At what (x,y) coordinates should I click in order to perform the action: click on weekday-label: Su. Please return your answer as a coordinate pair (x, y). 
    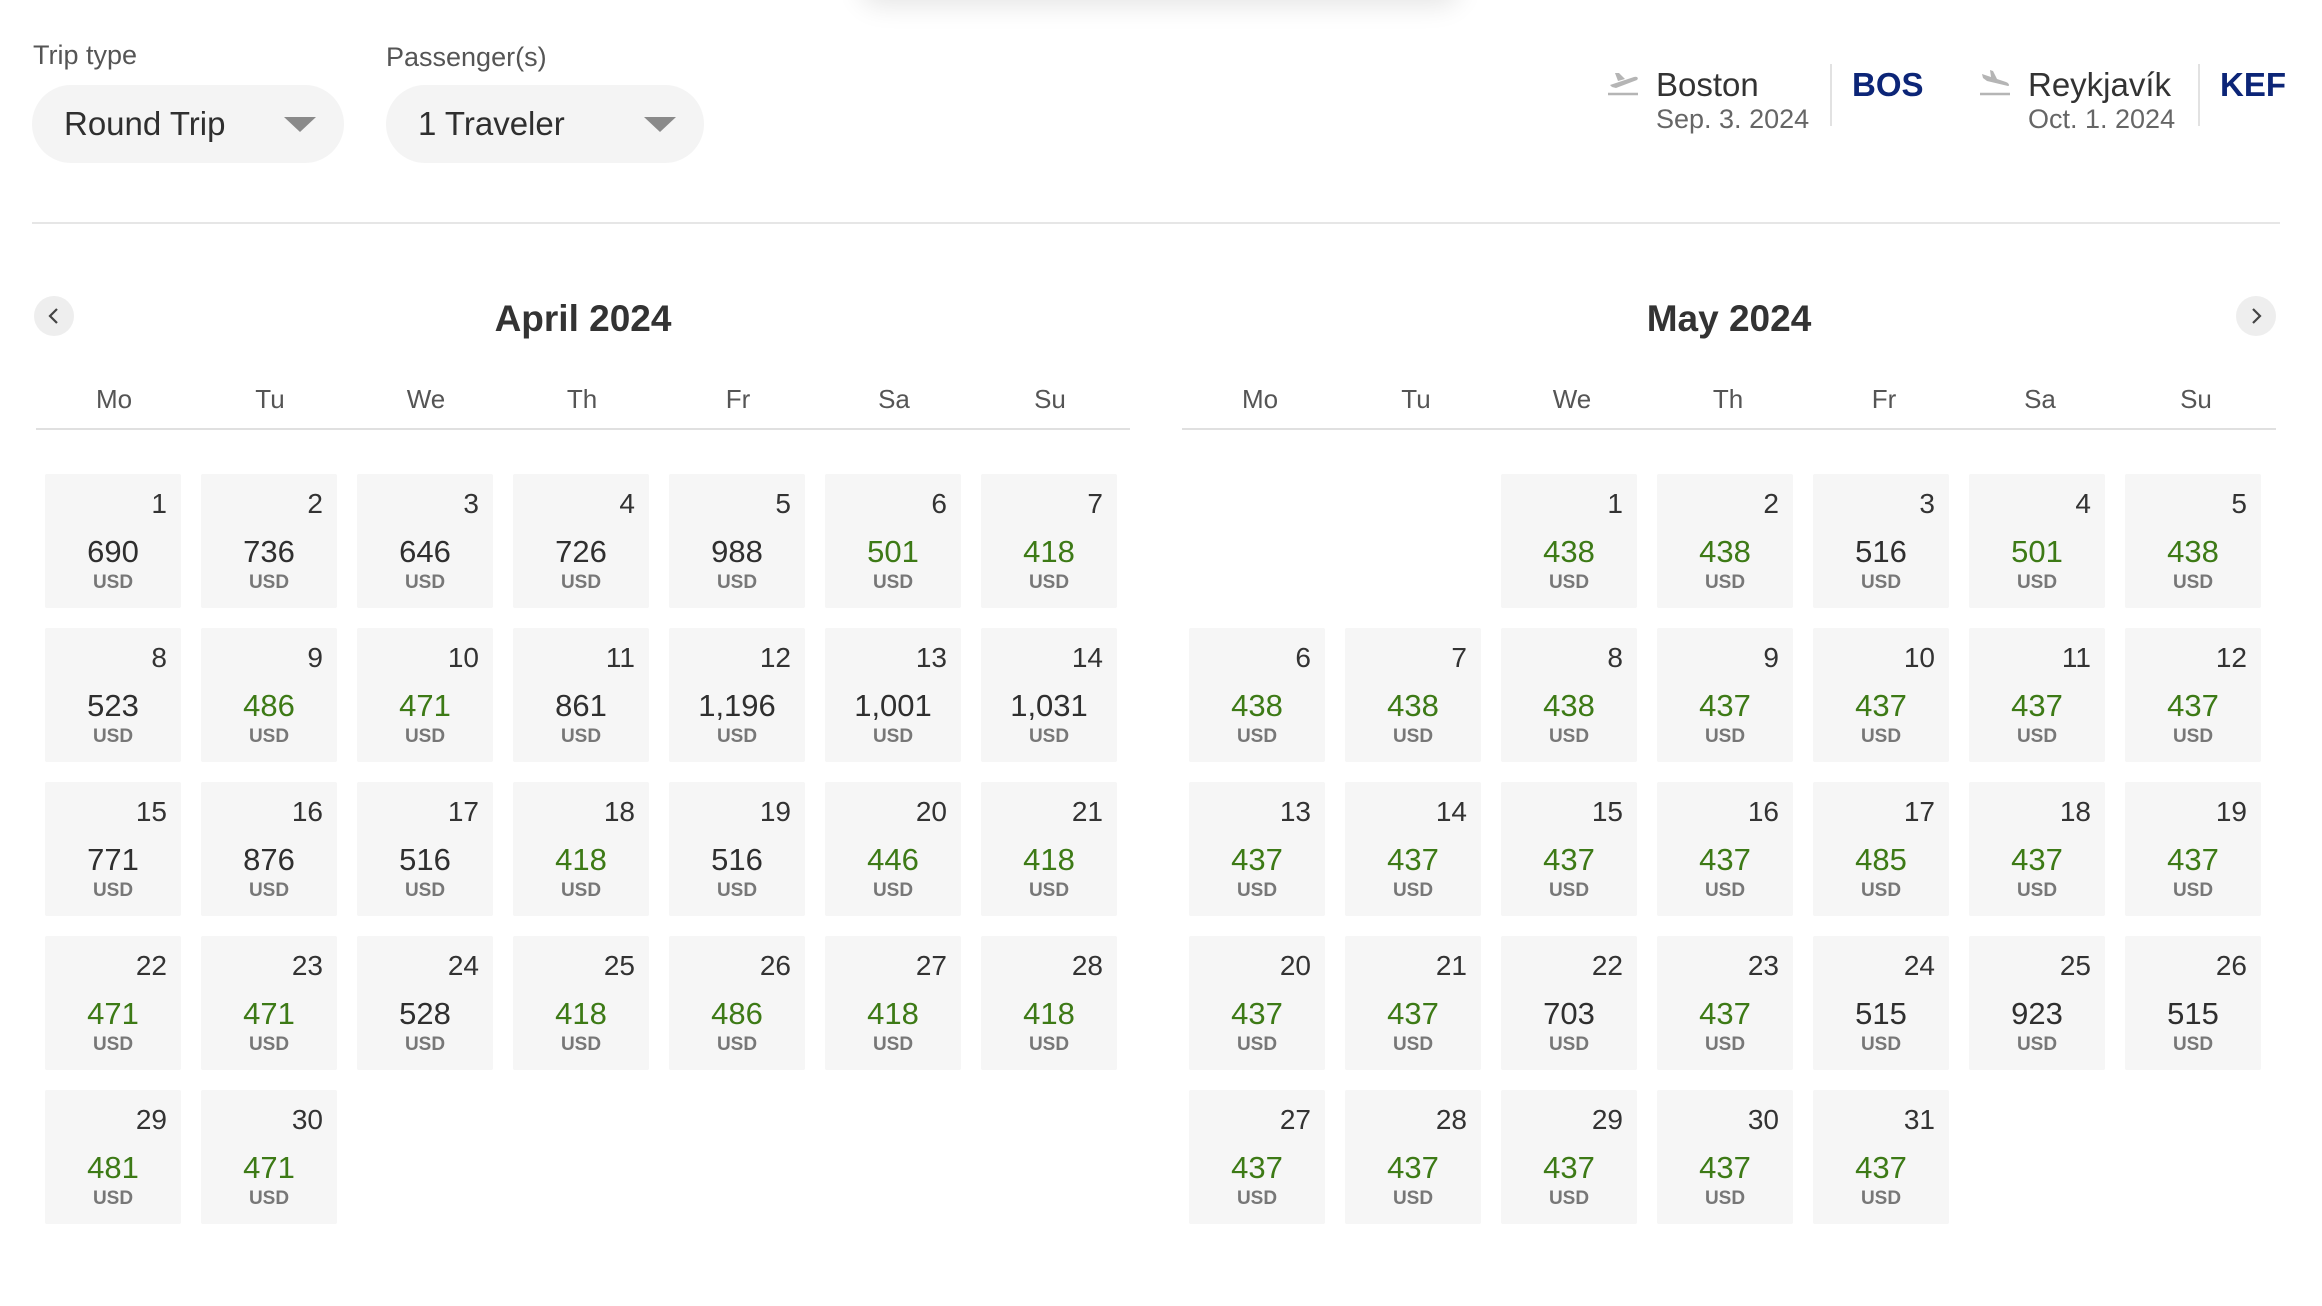
    Looking at the image, I should click on (2196, 399).